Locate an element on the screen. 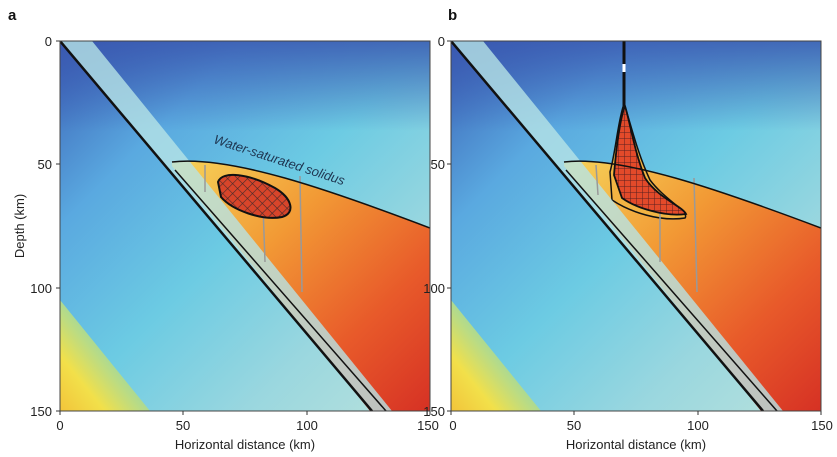  x-ticks-b: 0 50 100 150 is located at coordinates (641, 422).